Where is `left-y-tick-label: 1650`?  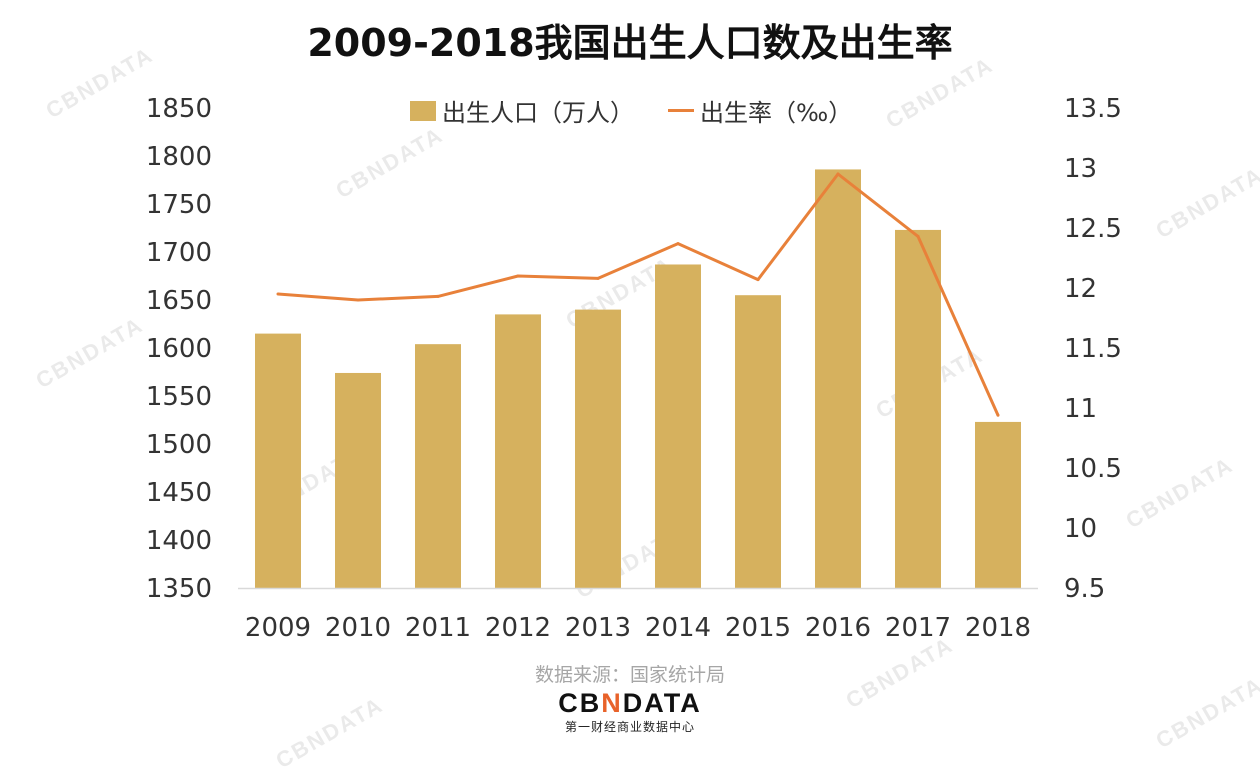 left-y-tick-label: 1650 is located at coordinates (179, 301).